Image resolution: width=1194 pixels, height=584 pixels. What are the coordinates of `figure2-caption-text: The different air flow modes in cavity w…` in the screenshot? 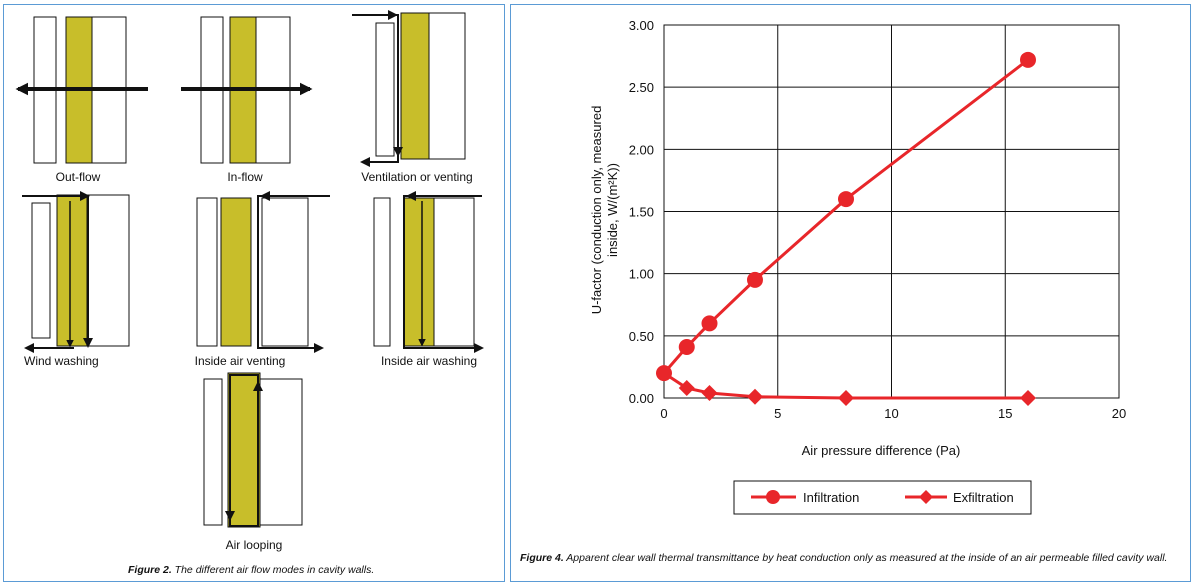 It's located at (273, 570).